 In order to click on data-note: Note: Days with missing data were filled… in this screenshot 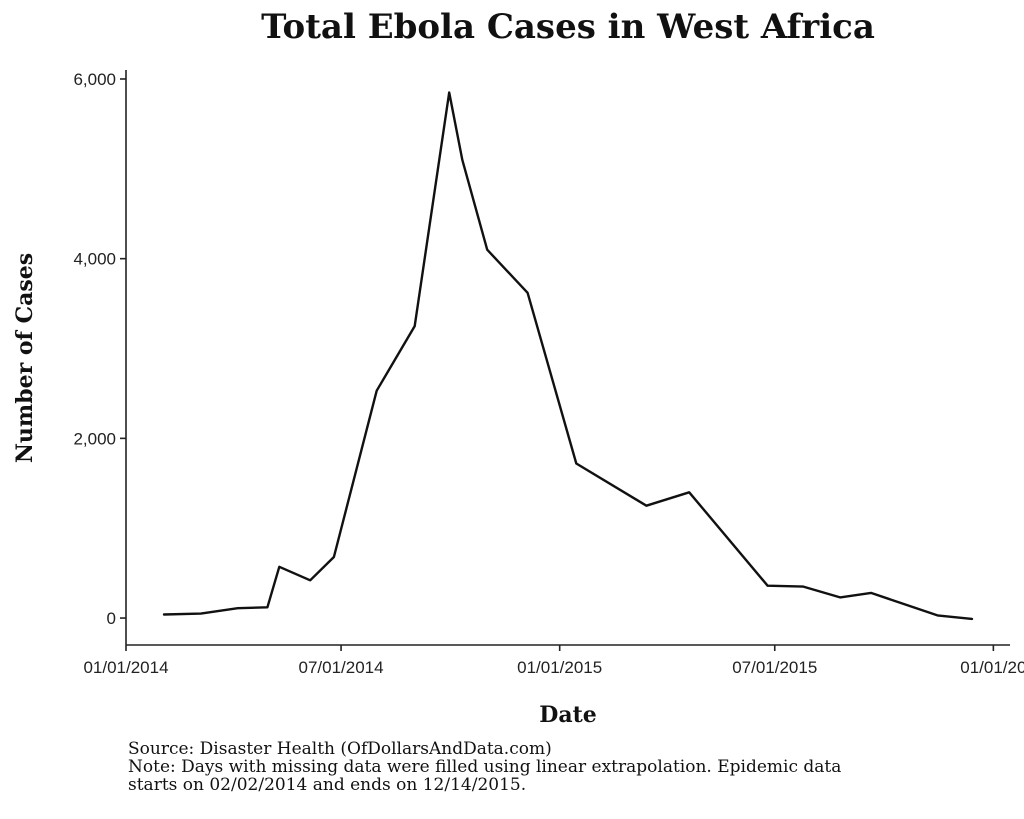, I will do `click(485, 767)`.